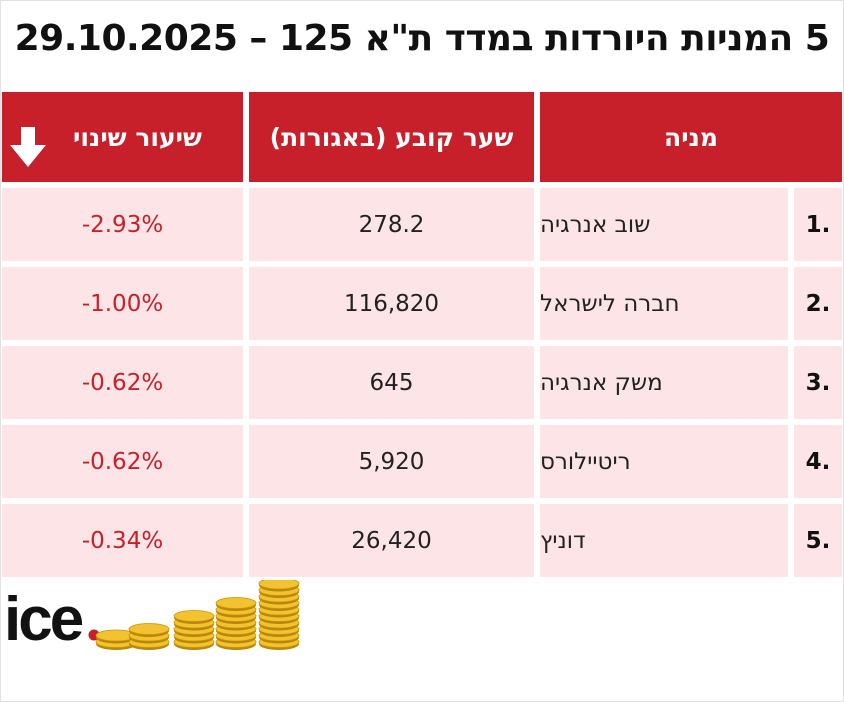 The height and width of the screenshot is (702, 844). I want to click on stock-name: ריטיילורס, so click(664, 461).